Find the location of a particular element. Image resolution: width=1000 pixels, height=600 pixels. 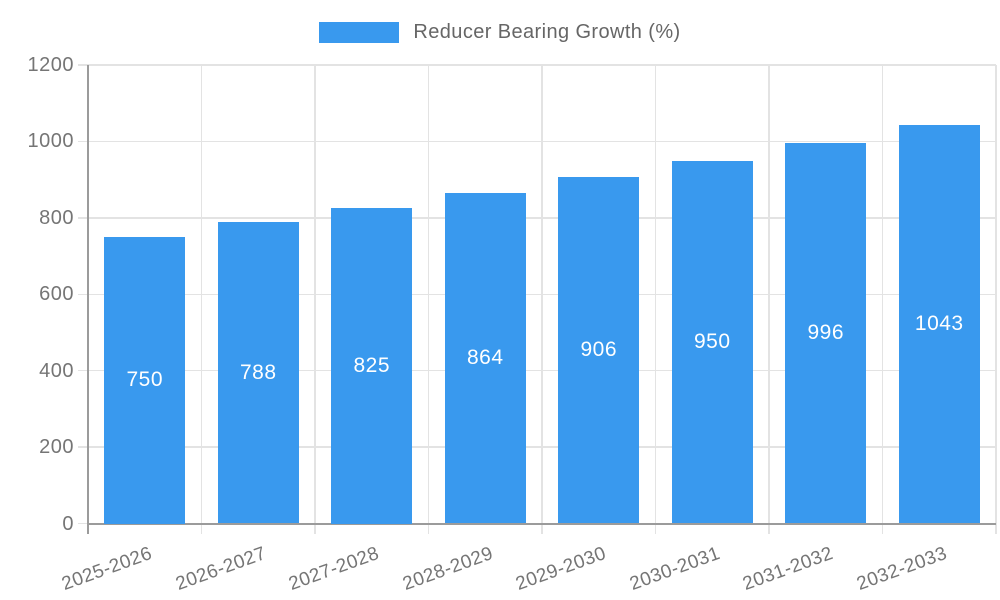

bar-2032-2033 is located at coordinates (939, 324).